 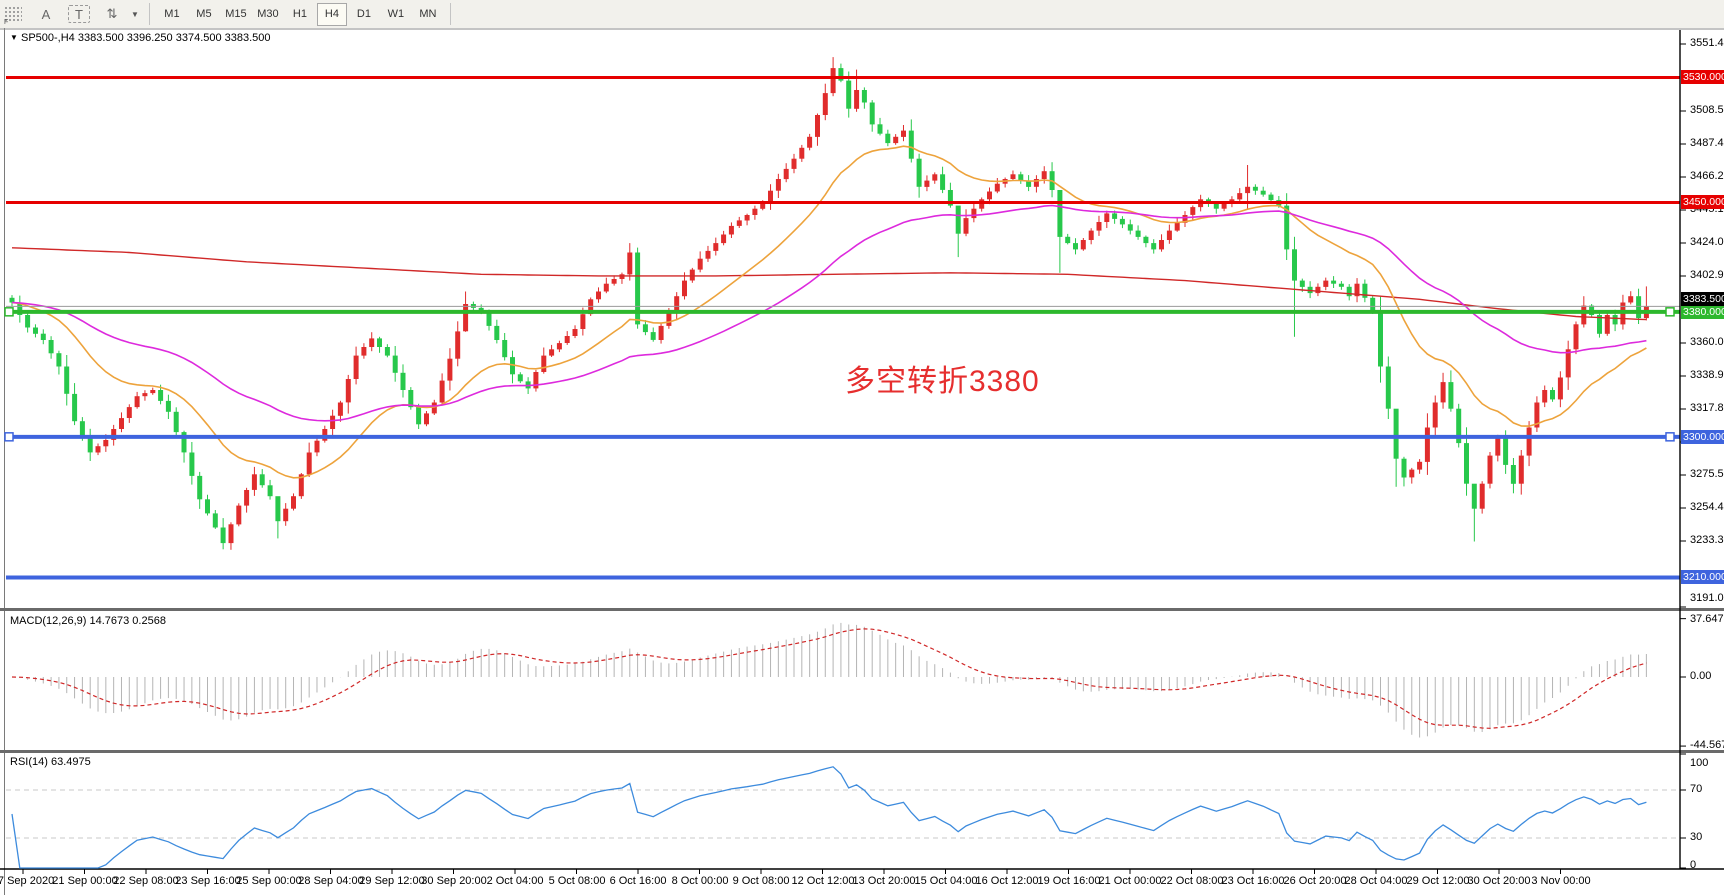 I want to click on date-axis-label: 23 Sep 16:00, so click(x=208, y=881).